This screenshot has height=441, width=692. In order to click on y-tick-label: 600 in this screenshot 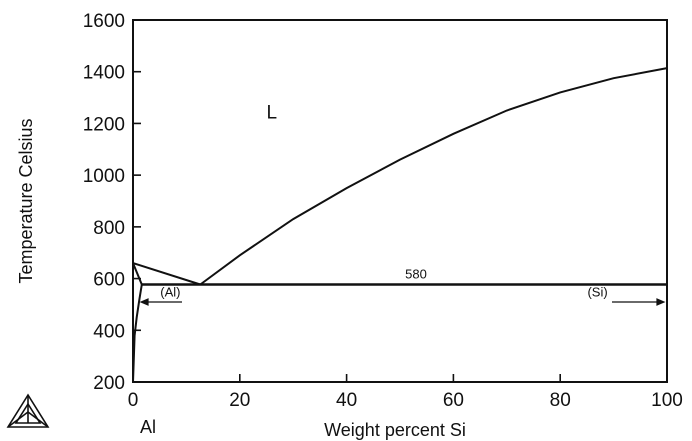, I will do `click(109, 280)`.